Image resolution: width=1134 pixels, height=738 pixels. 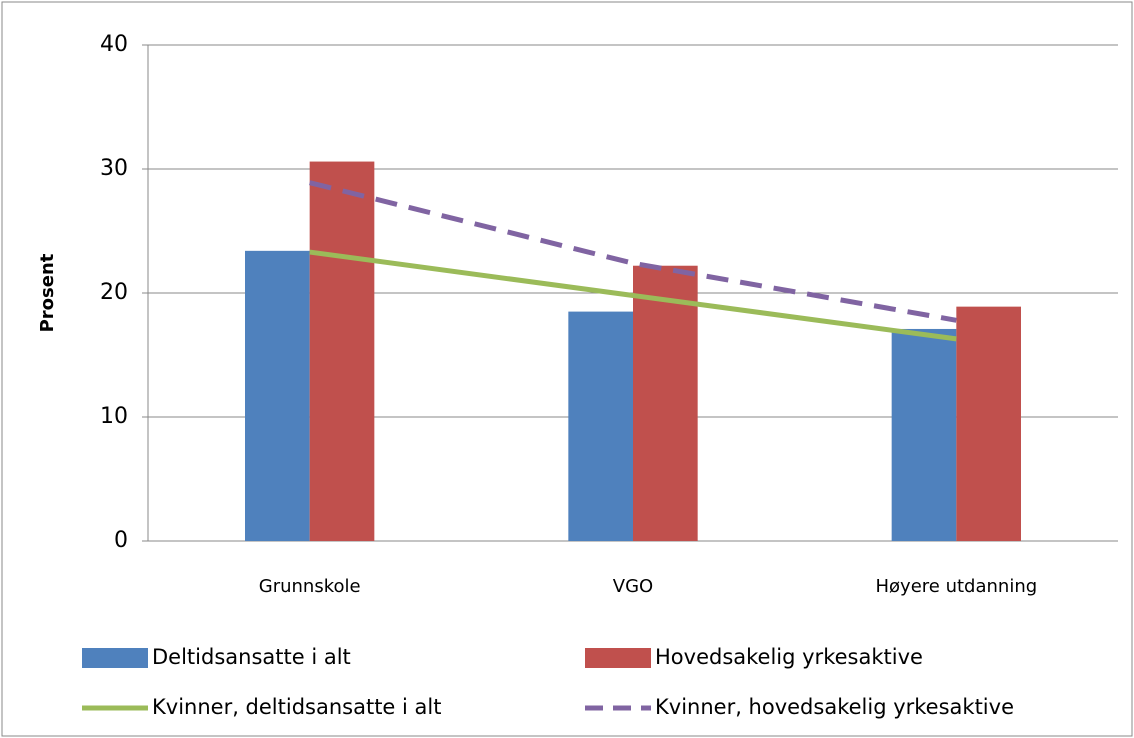 What do you see at coordinates (633, 586) in the screenshot?
I see `x-tick-label: VGO` at bounding box center [633, 586].